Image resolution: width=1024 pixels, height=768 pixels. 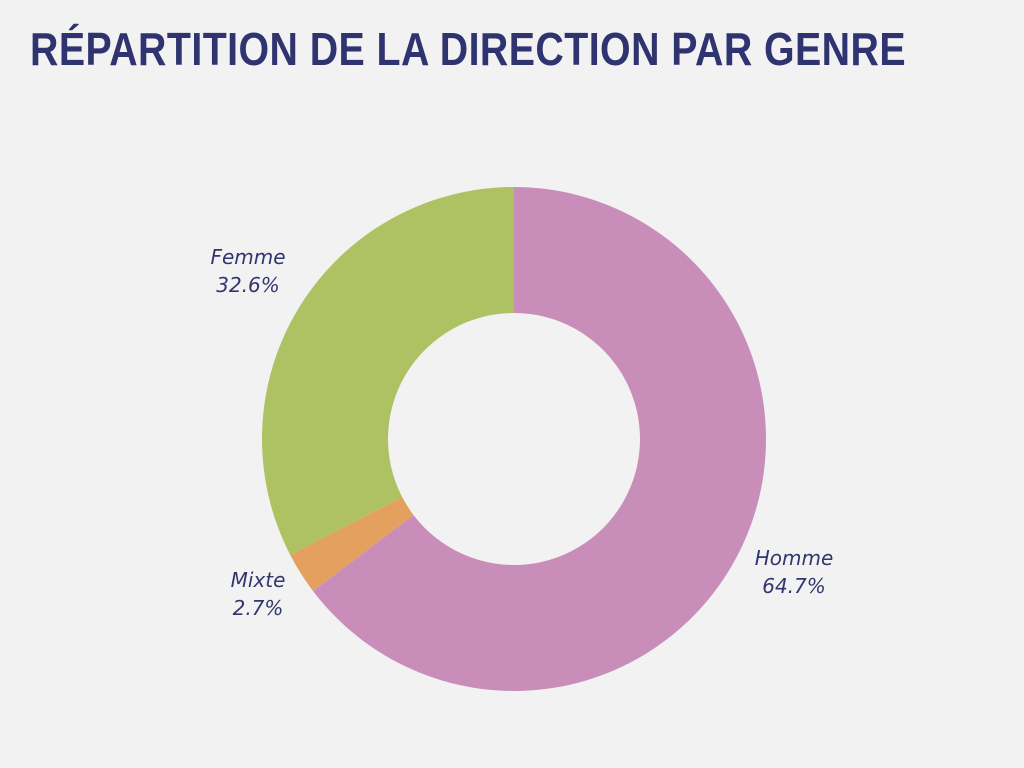 I want to click on slice-mixte, so click(x=352, y=543).